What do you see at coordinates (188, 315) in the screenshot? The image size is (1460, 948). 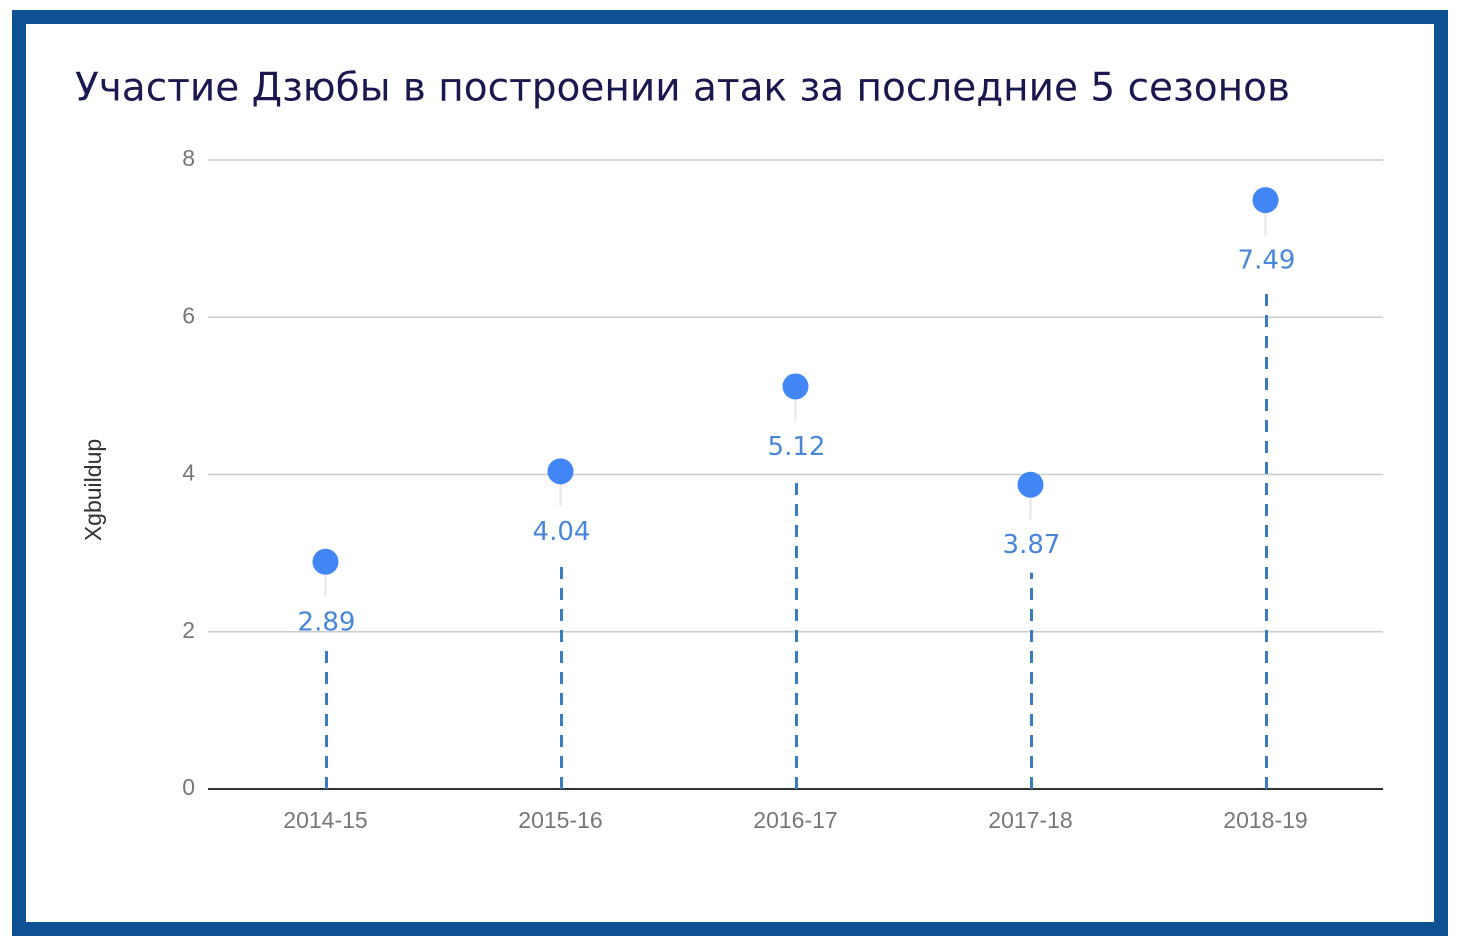 I see `y-tick-label: 6` at bounding box center [188, 315].